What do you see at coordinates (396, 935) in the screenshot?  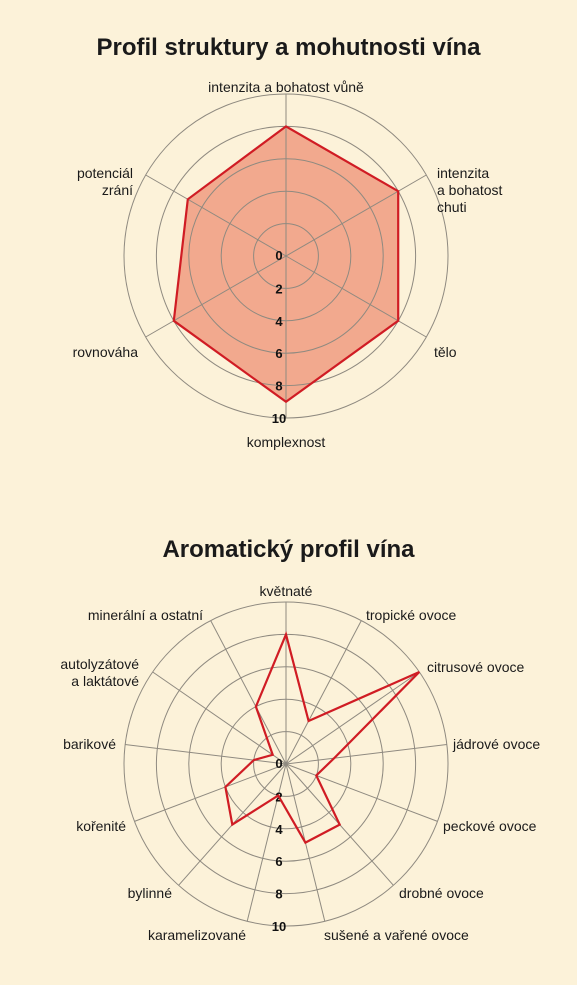 I see `axis-label-susene-a-varene-ovoce: sušené a vařené ovoce` at bounding box center [396, 935].